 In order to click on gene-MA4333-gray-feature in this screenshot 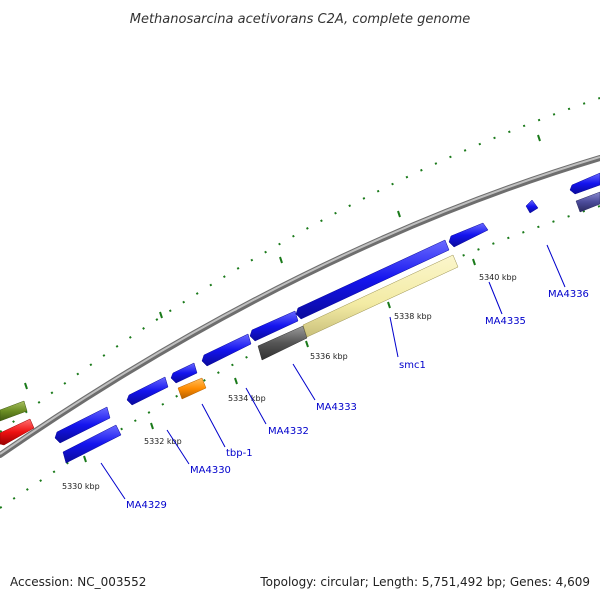, I will do `click(282, 343)`.